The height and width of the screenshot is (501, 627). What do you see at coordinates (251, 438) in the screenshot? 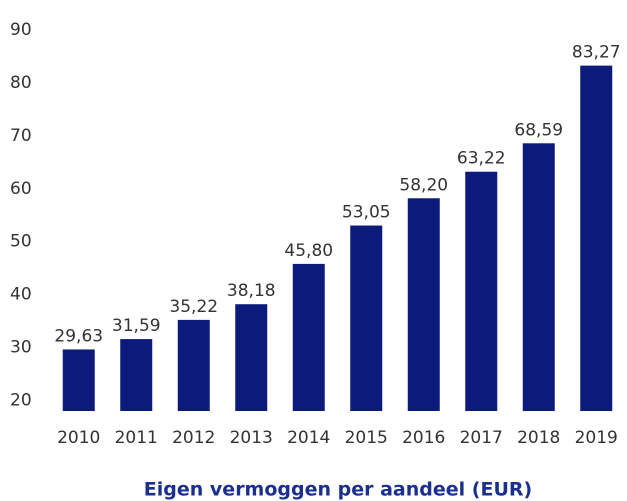
I see `x-tick-label: 2013` at bounding box center [251, 438].